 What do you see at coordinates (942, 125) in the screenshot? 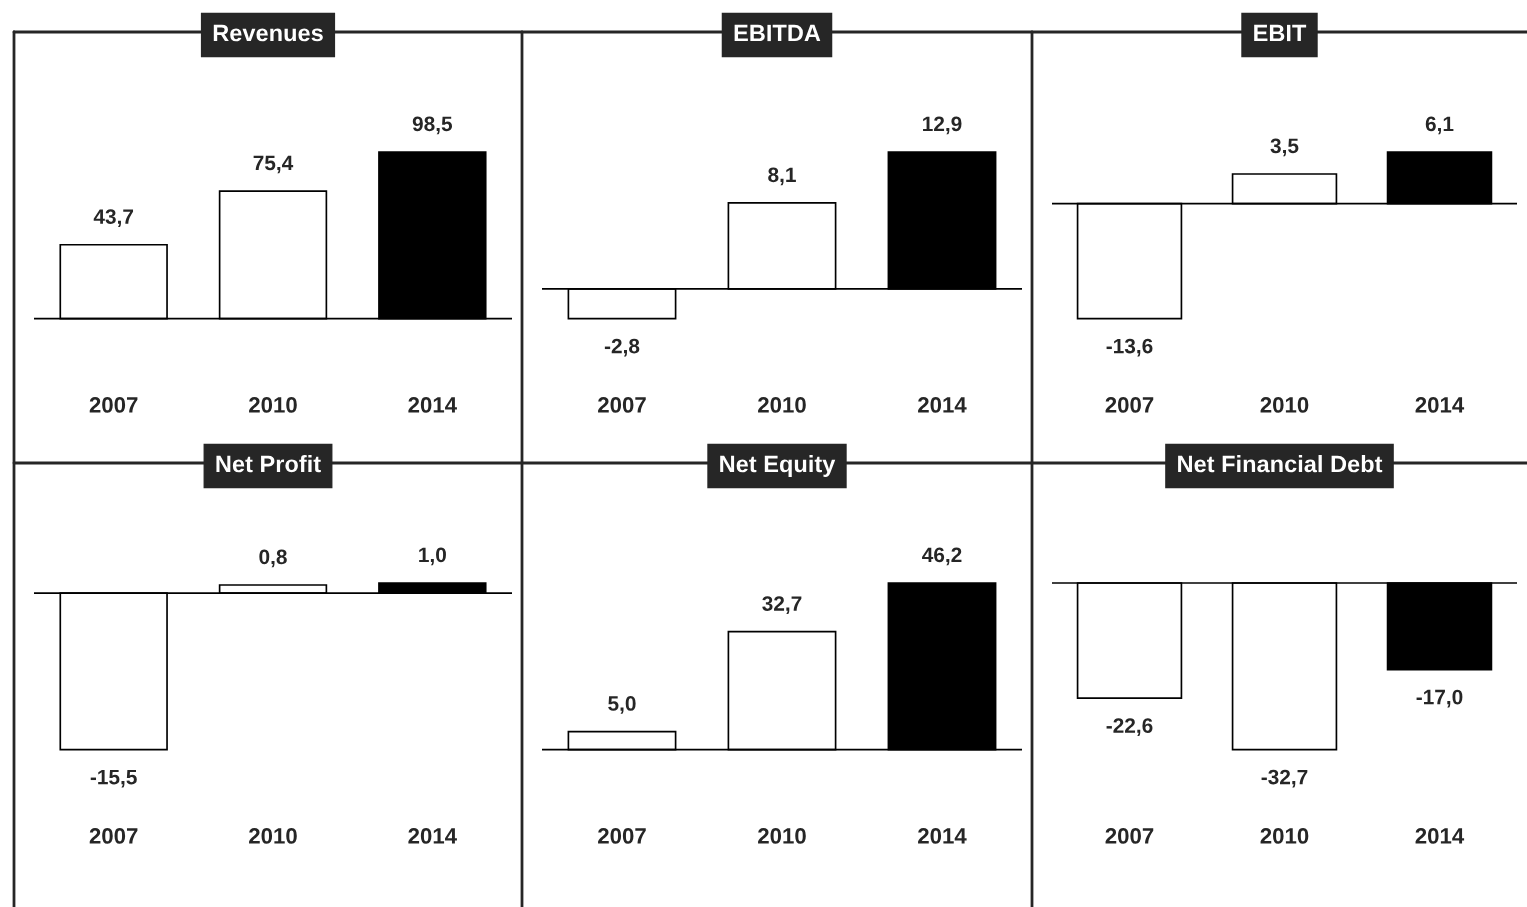
I see `data-label: 12,9` at bounding box center [942, 125].